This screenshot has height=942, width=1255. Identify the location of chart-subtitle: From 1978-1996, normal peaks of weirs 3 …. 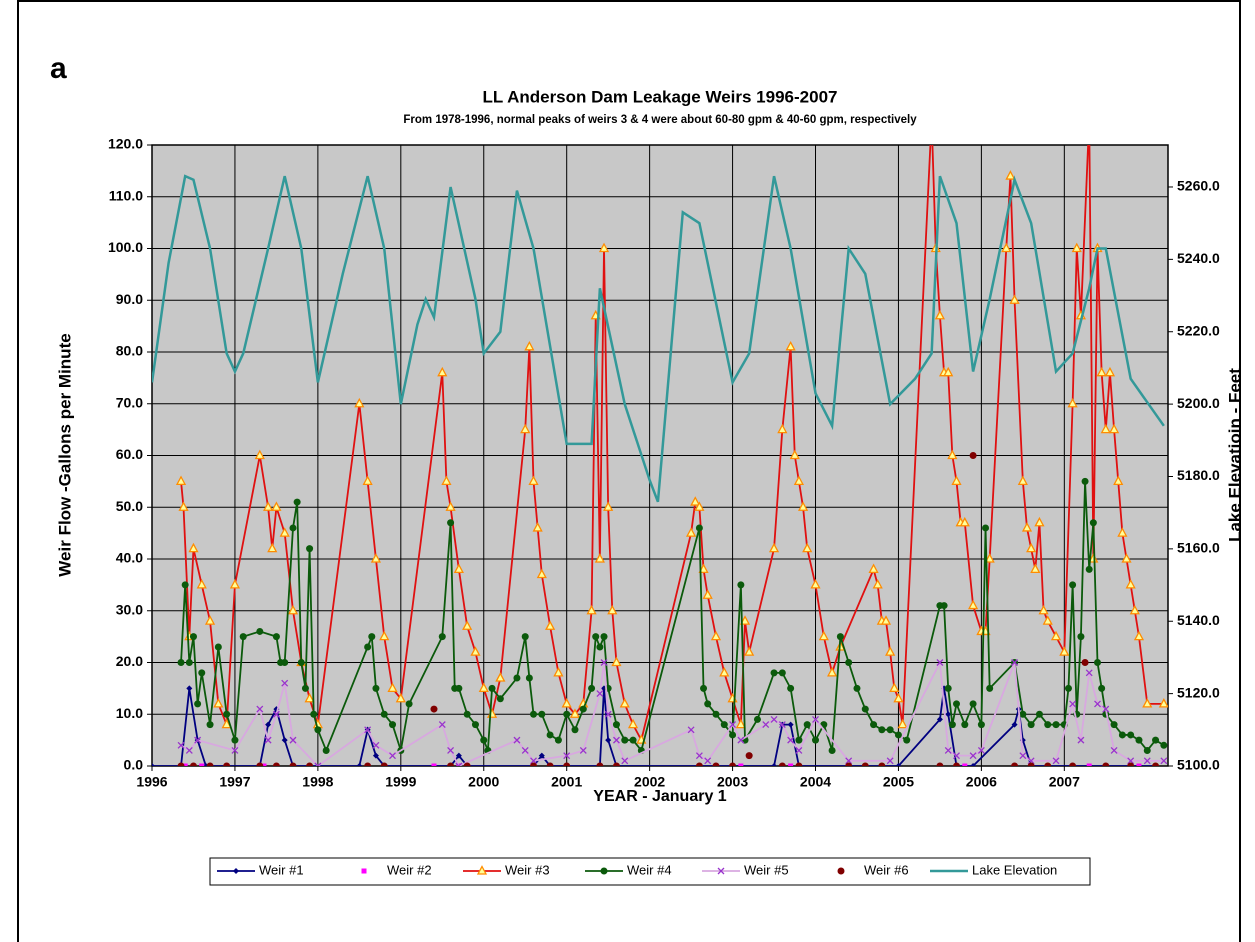
(660, 120).